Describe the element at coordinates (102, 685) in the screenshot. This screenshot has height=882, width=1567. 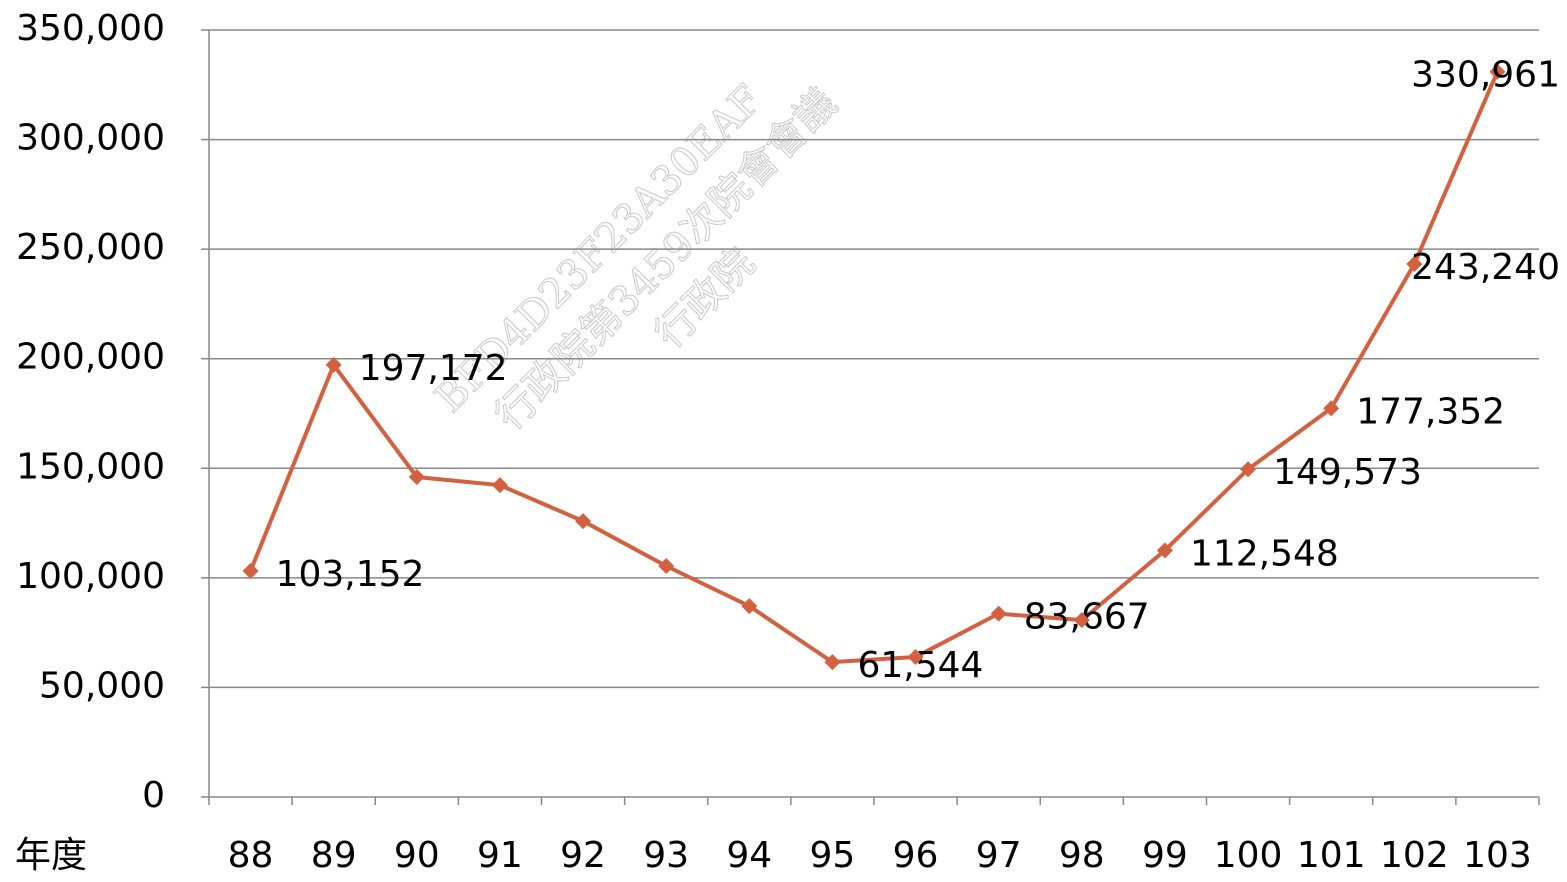
I see `y-tick-label: 50,000` at that location.